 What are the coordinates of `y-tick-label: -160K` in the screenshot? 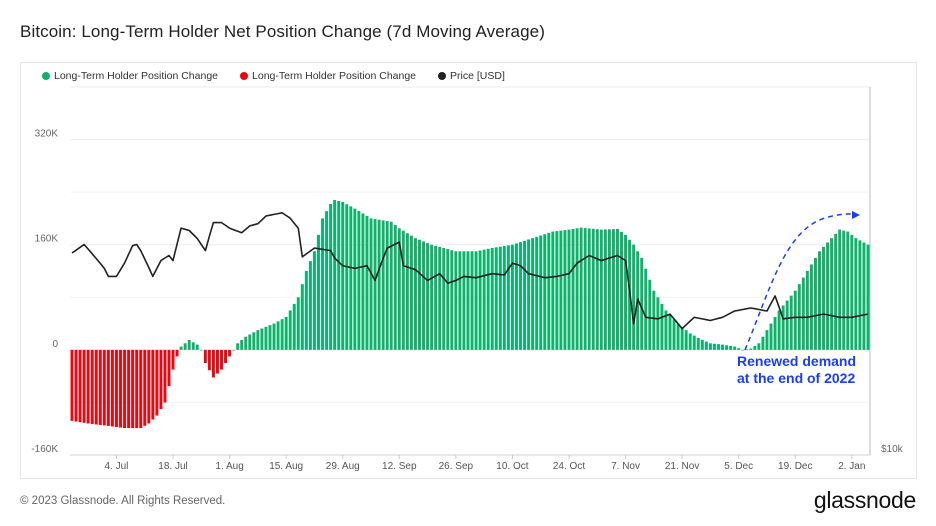 It's located at (44, 449).